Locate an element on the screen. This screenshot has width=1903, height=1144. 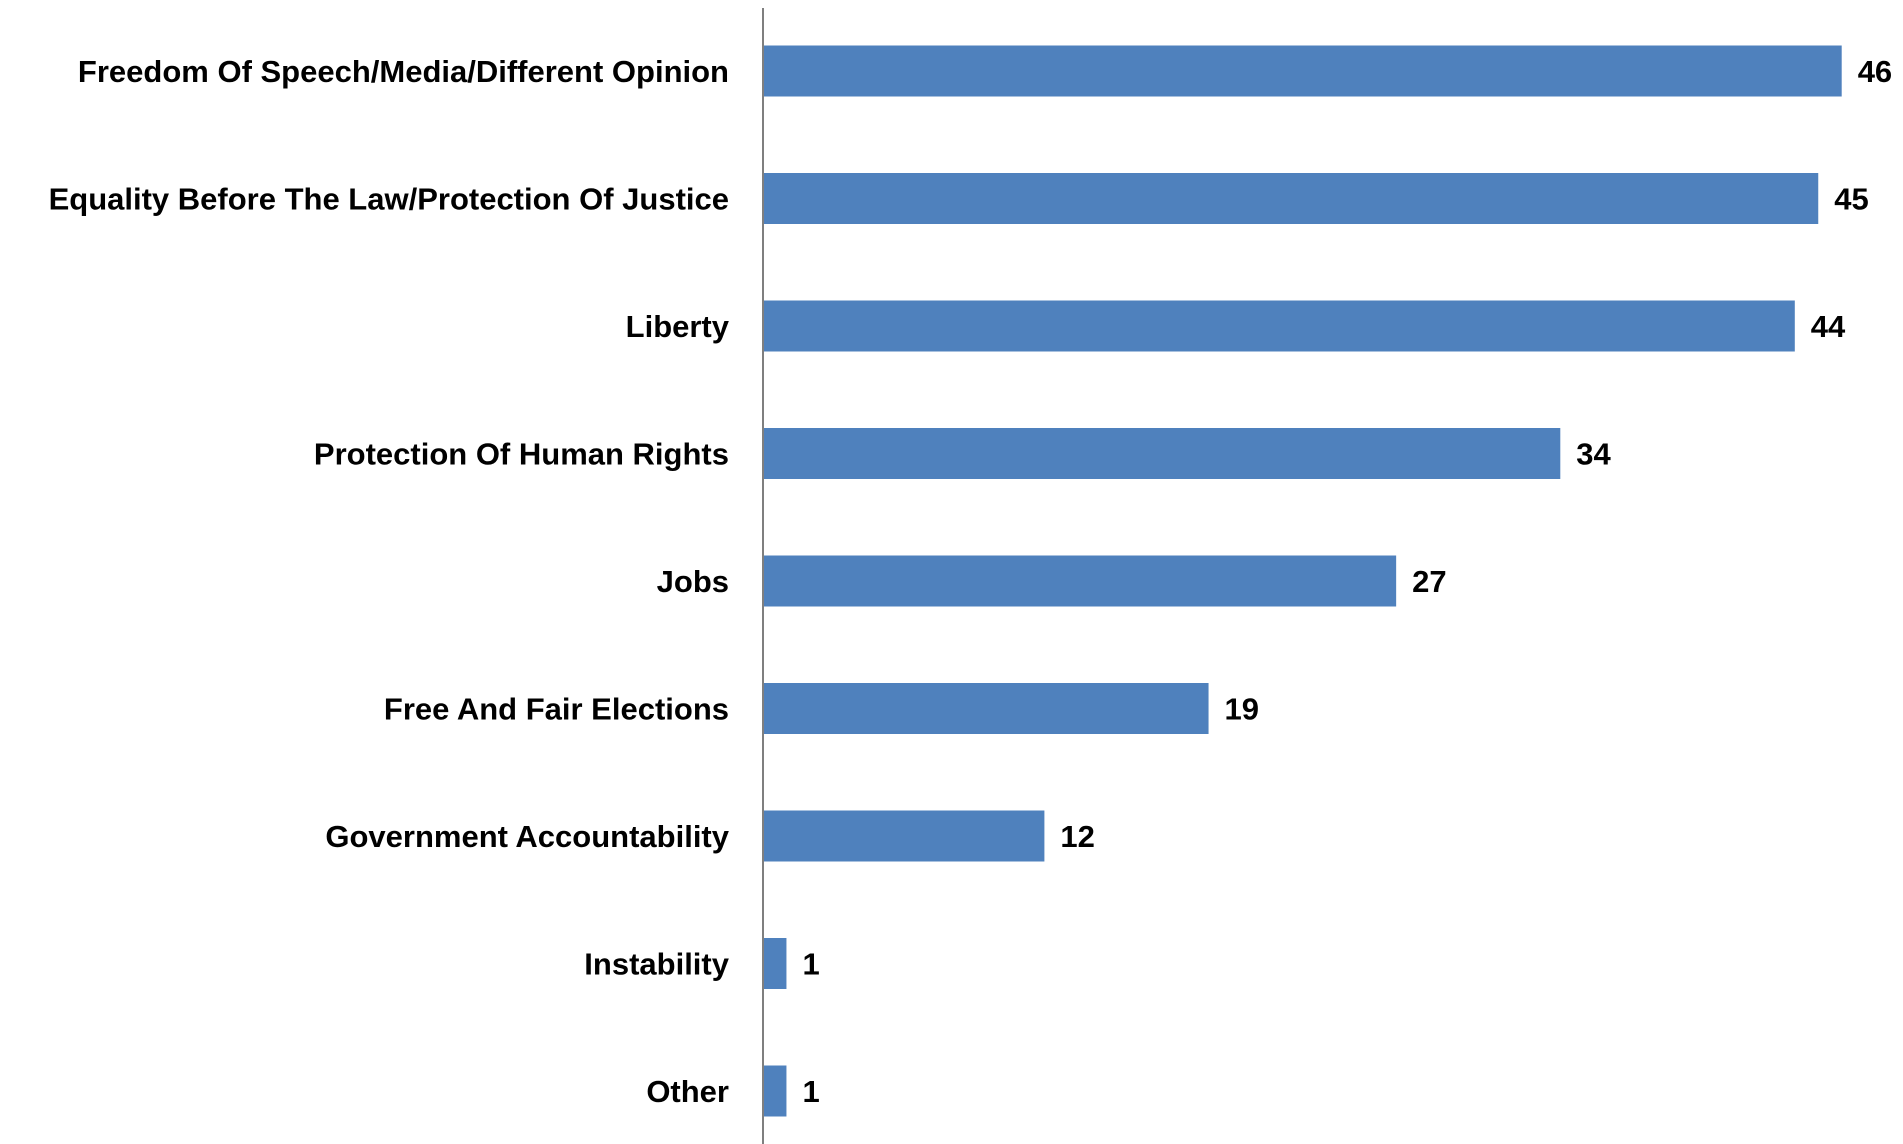
category-label: Other is located at coordinates (687, 1091).